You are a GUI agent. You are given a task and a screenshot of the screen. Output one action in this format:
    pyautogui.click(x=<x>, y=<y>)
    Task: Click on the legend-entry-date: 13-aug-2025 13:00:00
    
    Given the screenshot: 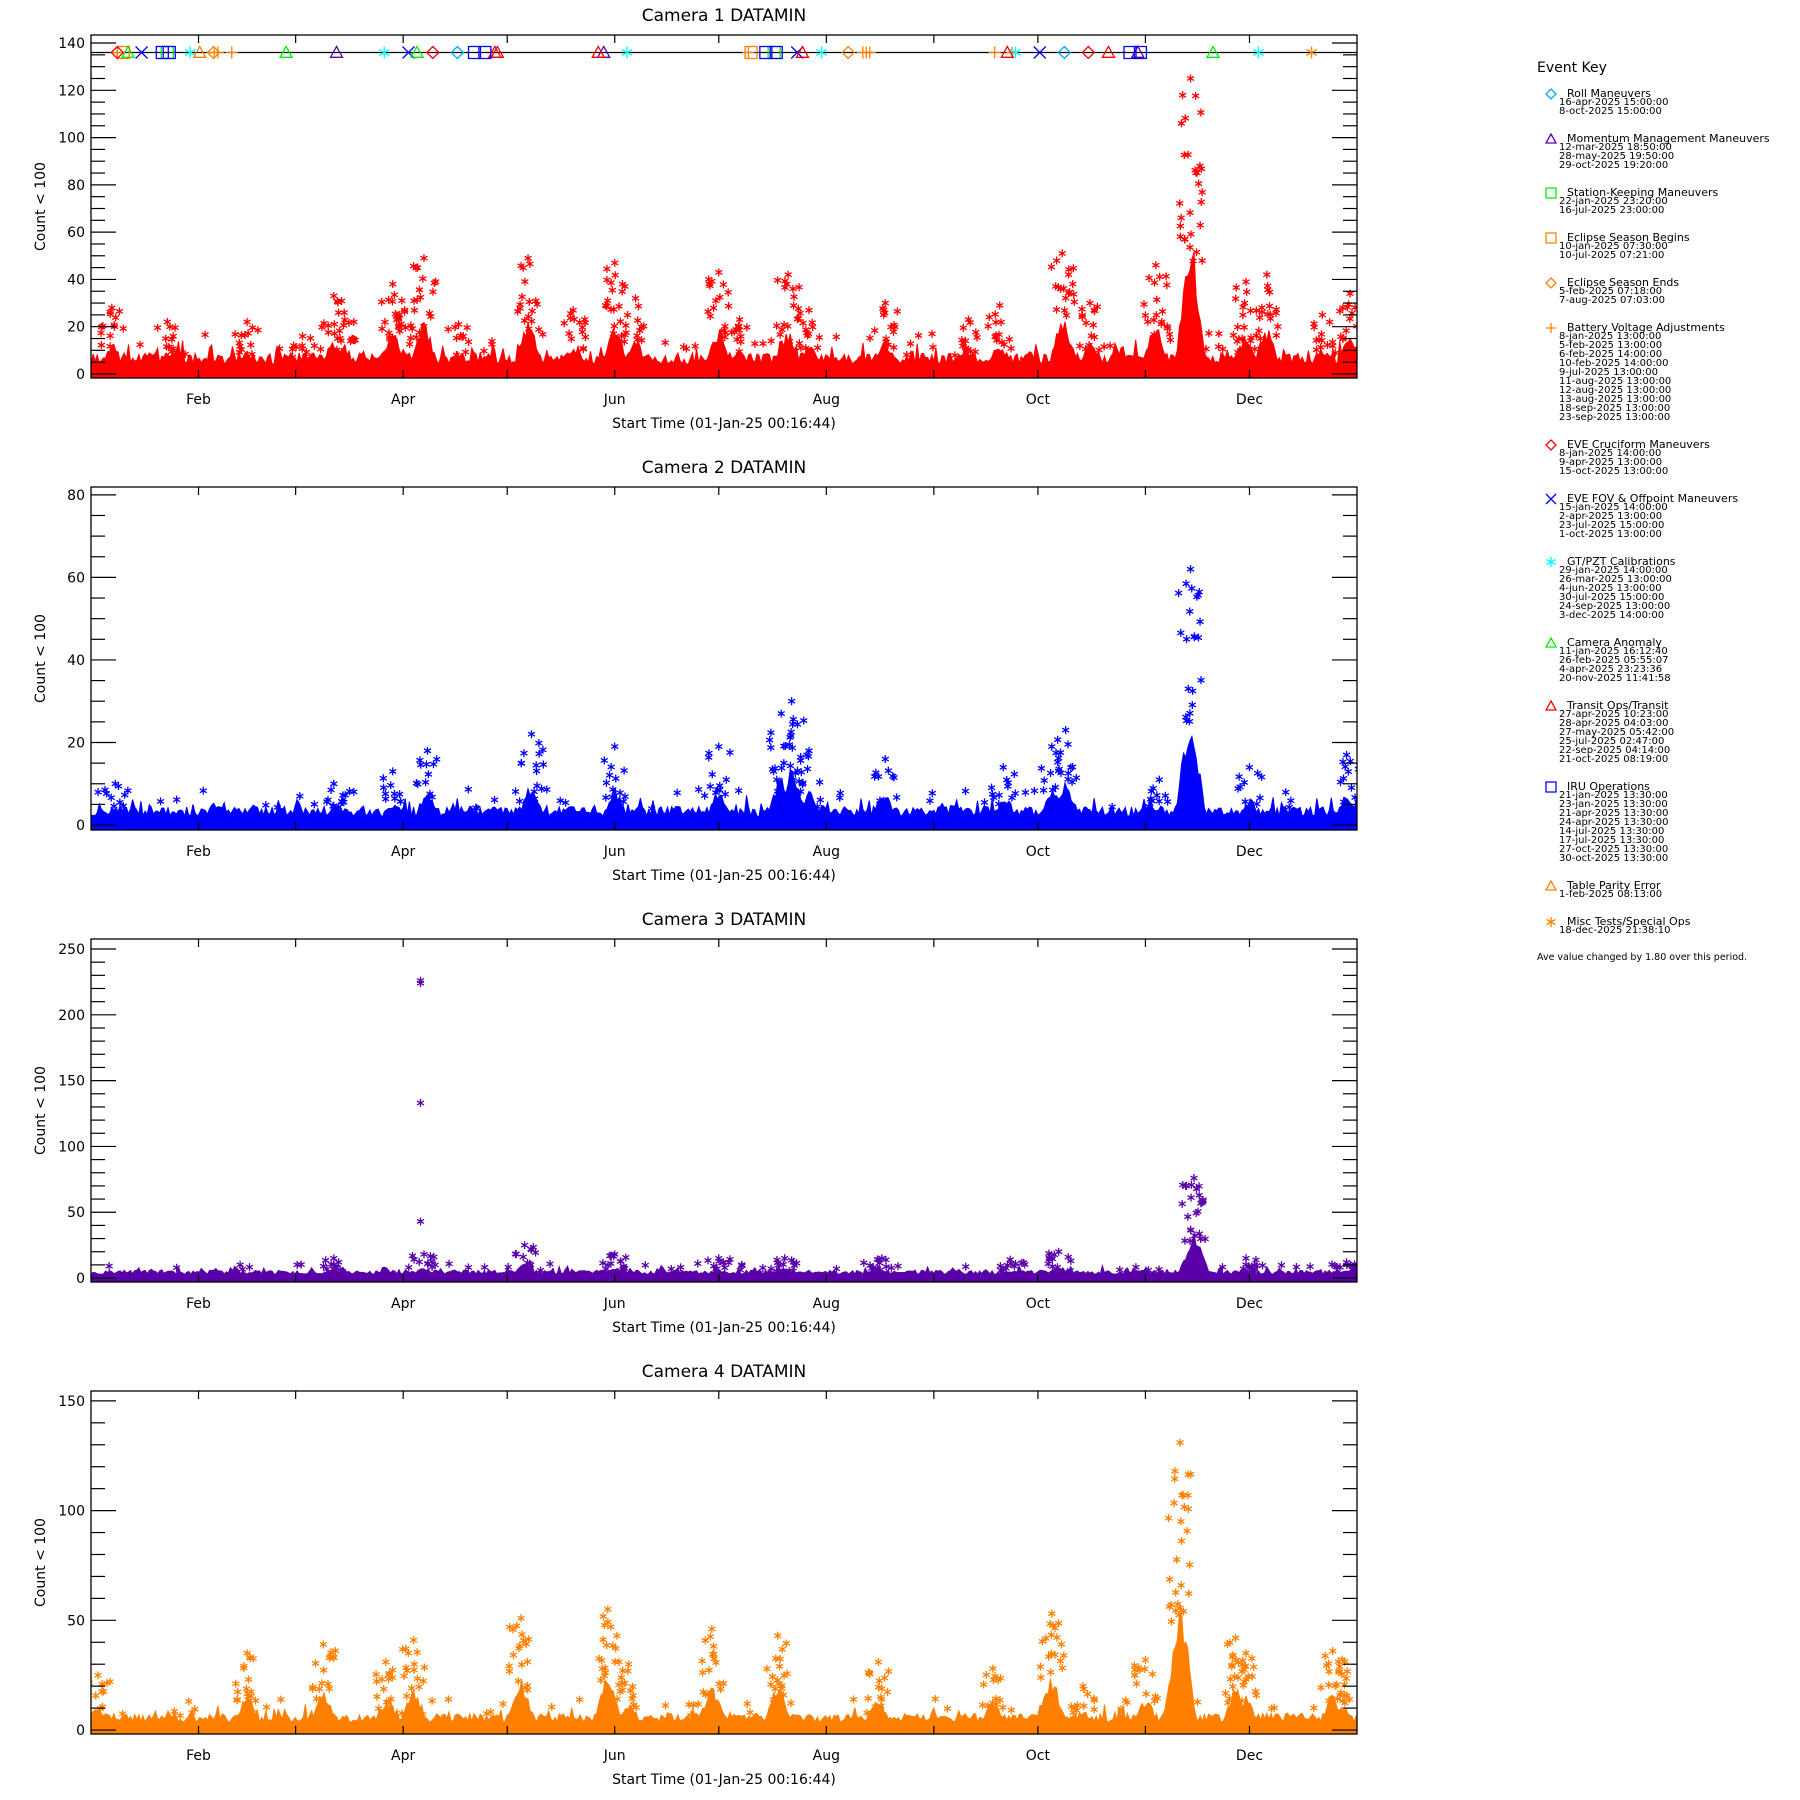 What is the action you would take?
    pyautogui.click(x=1615, y=399)
    